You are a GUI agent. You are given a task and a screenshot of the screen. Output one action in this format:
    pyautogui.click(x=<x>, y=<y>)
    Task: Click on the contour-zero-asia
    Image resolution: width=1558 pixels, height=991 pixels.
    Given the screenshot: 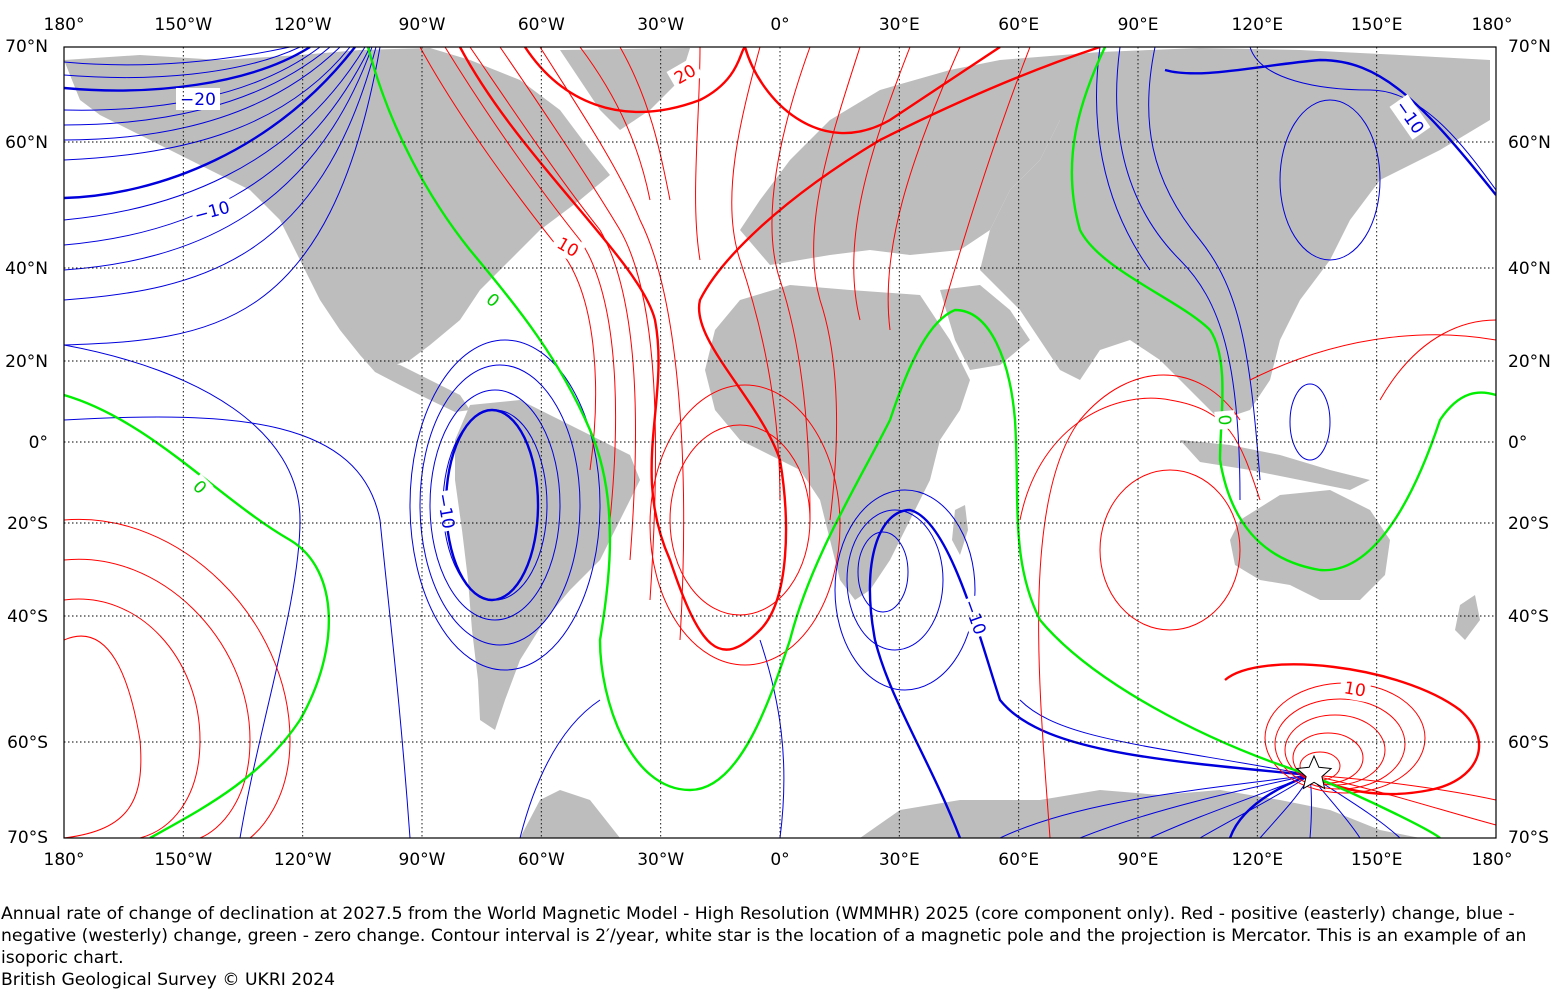 What is the action you would take?
    pyautogui.click(x=1283, y=309)
    